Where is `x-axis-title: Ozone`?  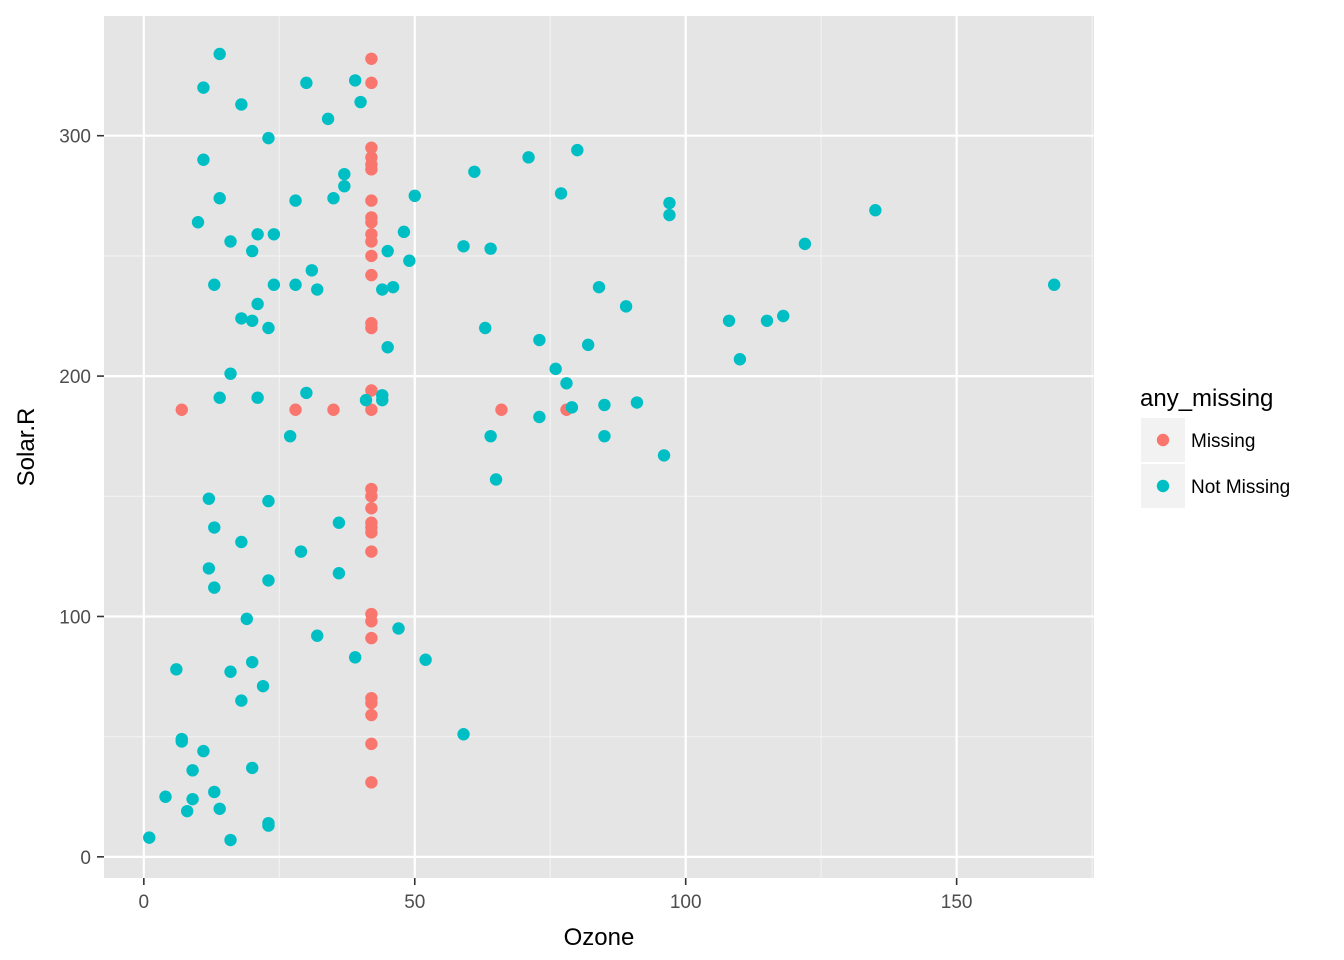 x-axis-title: Ozone is located at coordinates (599, 937).